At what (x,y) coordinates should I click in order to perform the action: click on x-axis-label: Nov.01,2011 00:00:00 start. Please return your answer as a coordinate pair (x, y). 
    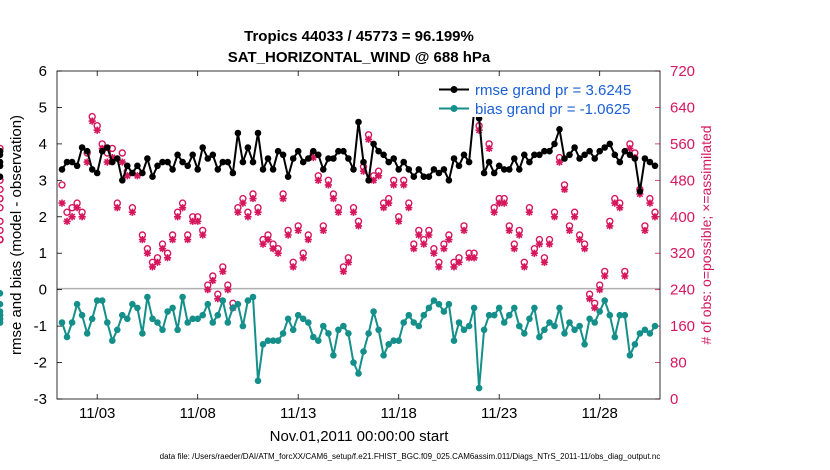
    Looking at the image, I should click on (360, 436).